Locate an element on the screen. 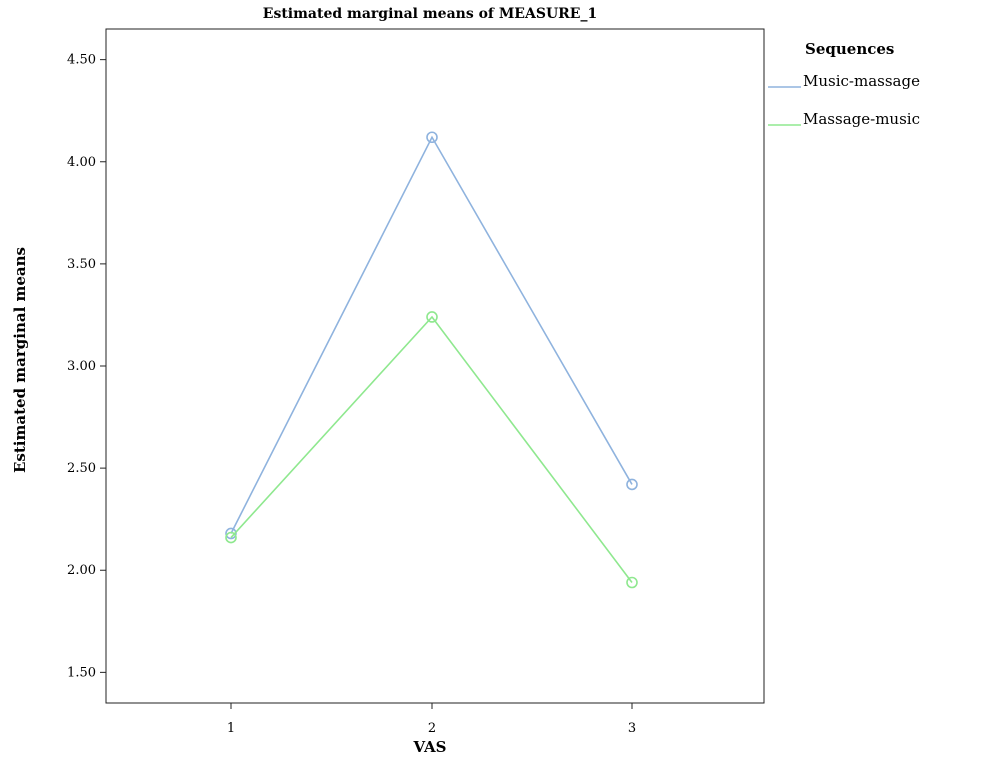 Image resolution: width=1000 pixels, height=760 pixels. y-axis-label: Estimated marginal means is located at coordinates (20, 360).